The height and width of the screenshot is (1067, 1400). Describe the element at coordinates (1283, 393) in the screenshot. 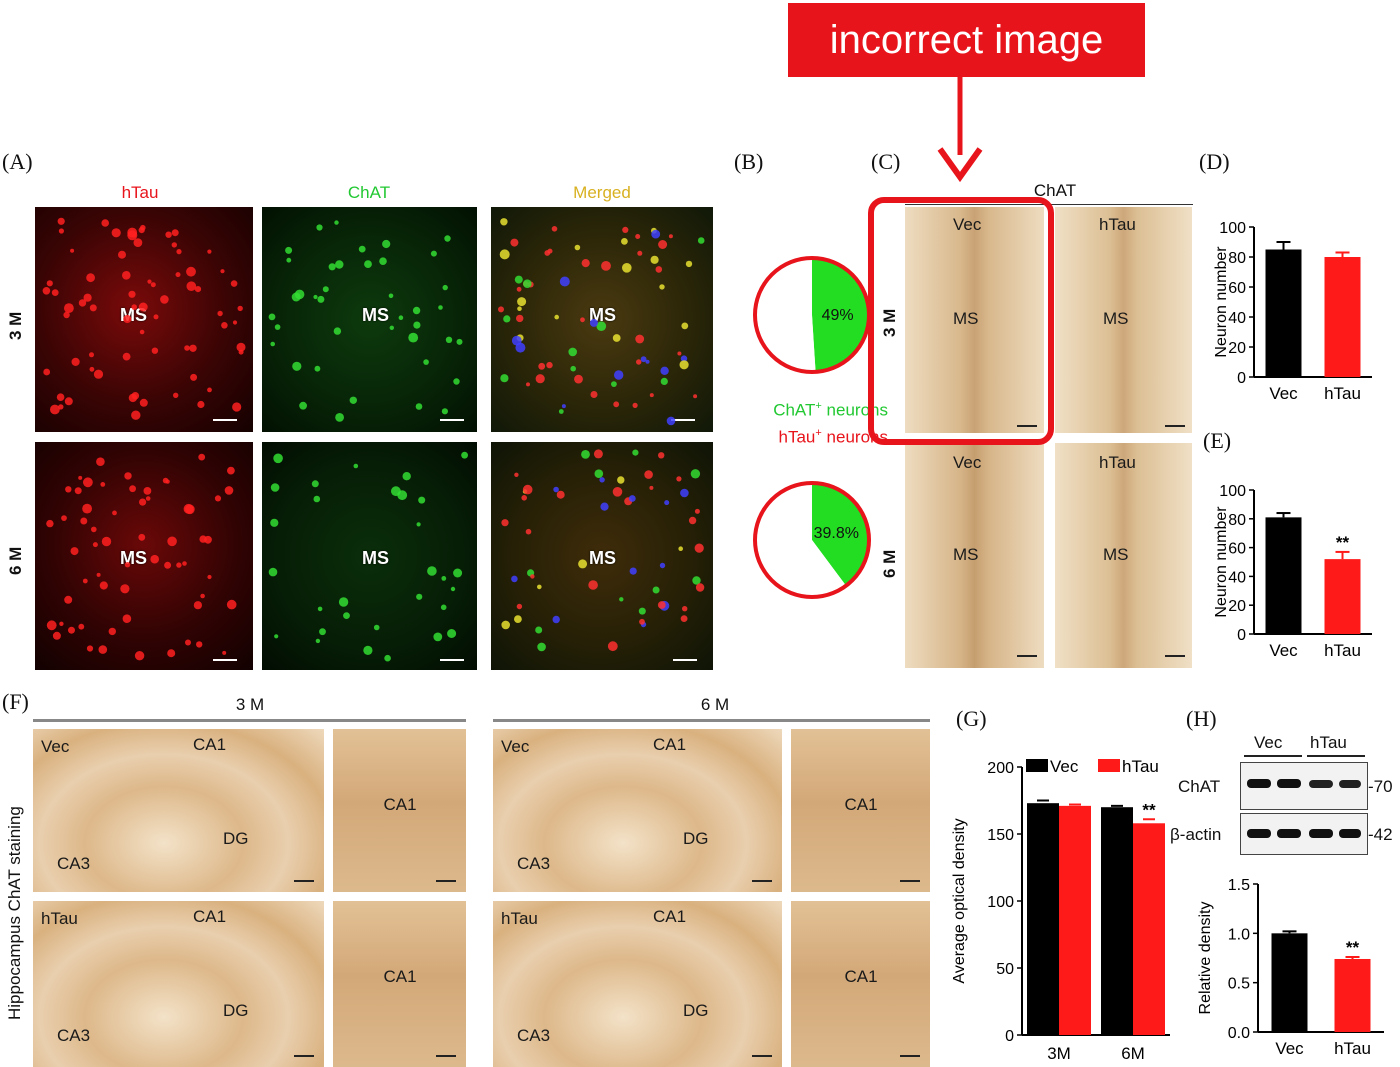

I see `x-tick-label: Vec` at that location.